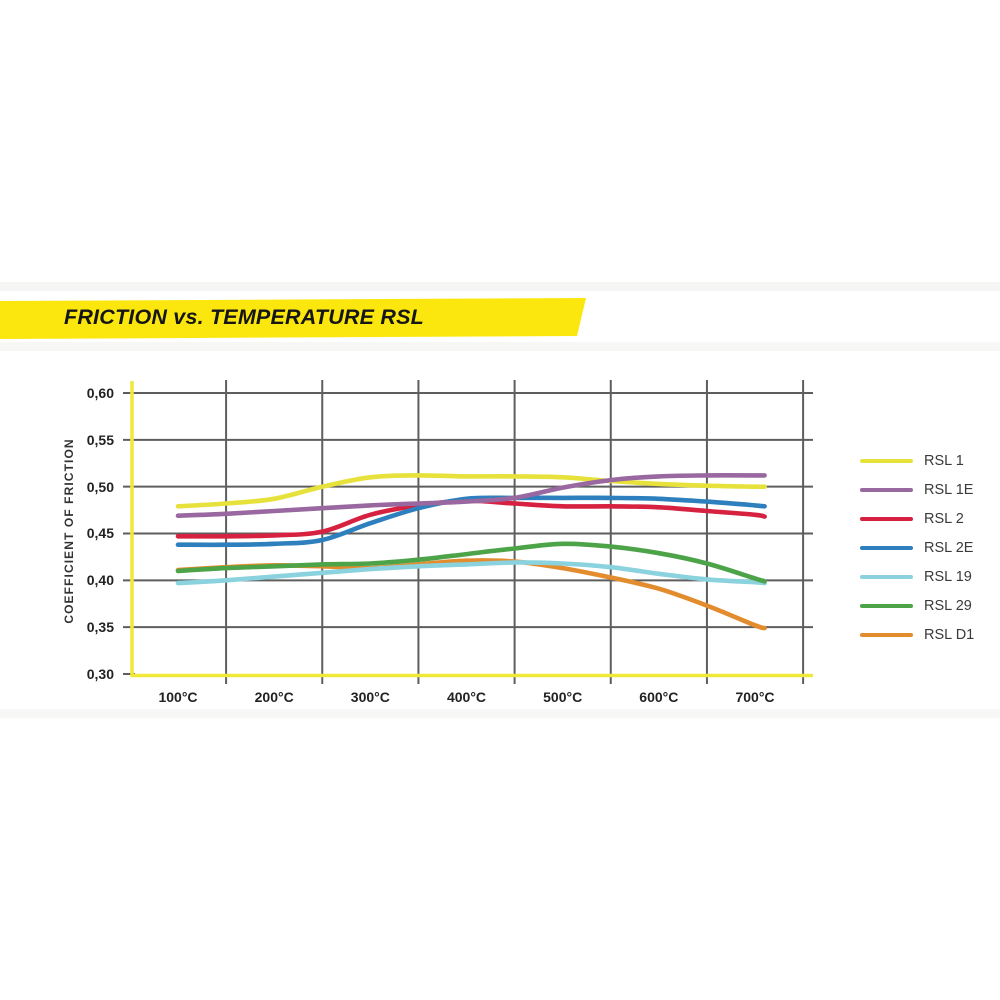 Image resolution: width=1000 pixels, height=1000 pixels. Describe the element at coordinates (755, 697) in the screenshot. I see `x-tick-label: 700°C` at that location.